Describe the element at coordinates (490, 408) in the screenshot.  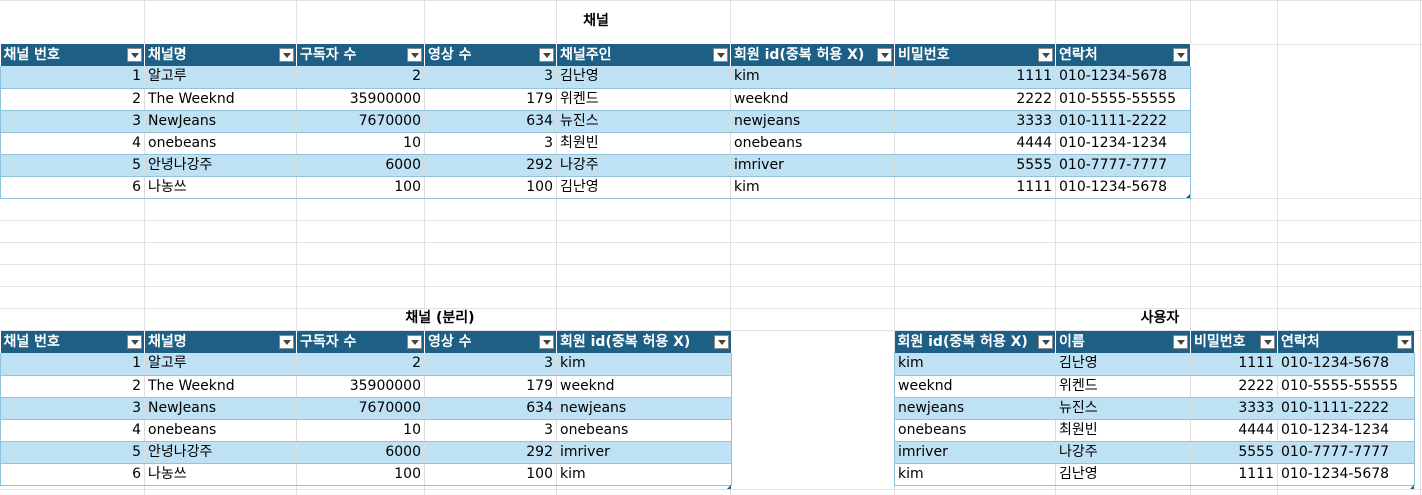
I see `table-cell: 634` at that location.